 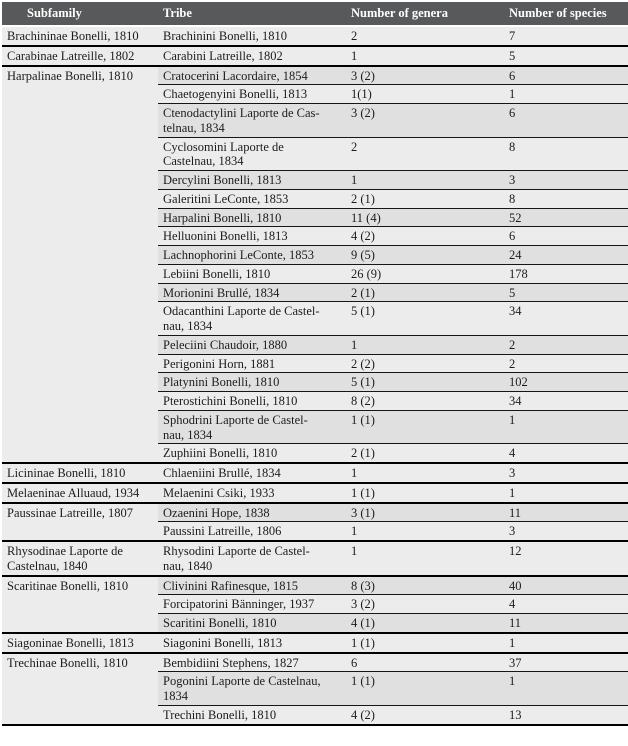 What do you see at coordinates (80, 472) in the screenshot?
I see `subfamily-cell: Licininae Bonelli, 1810` at bounding box center [80, 472].